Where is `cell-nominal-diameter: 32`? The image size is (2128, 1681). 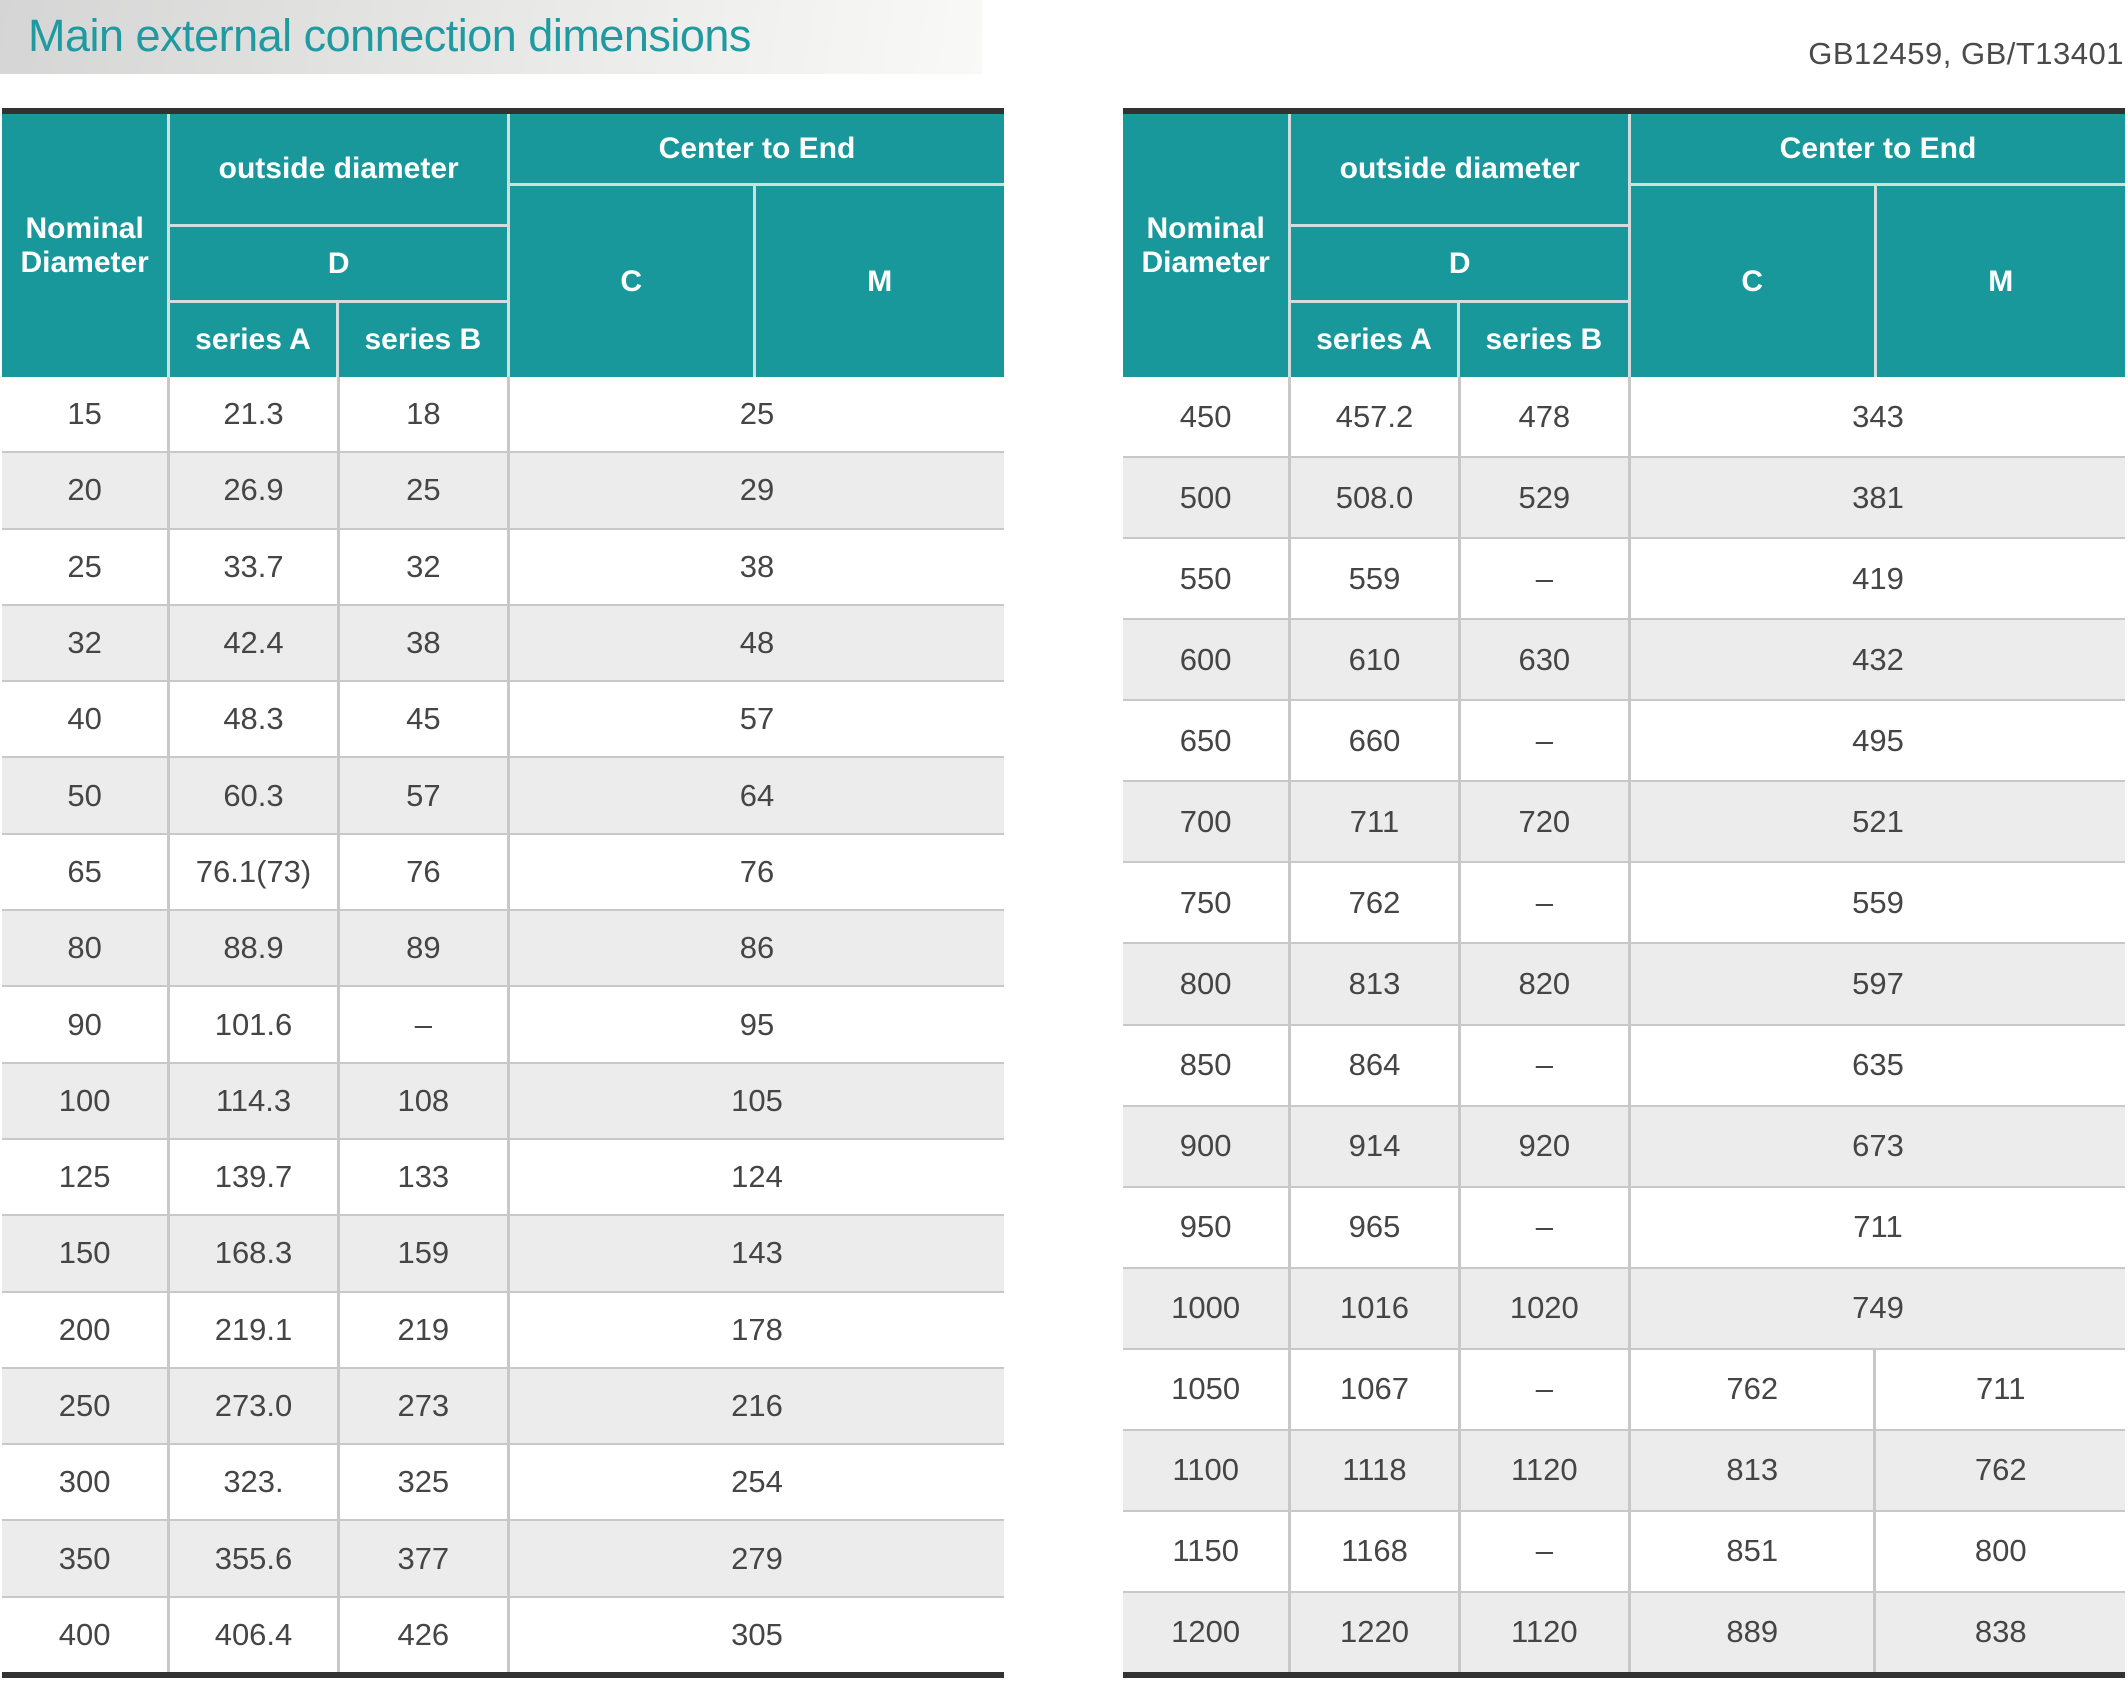 cell-nominal-diameter: 32 is located at coordinates (86, 643).